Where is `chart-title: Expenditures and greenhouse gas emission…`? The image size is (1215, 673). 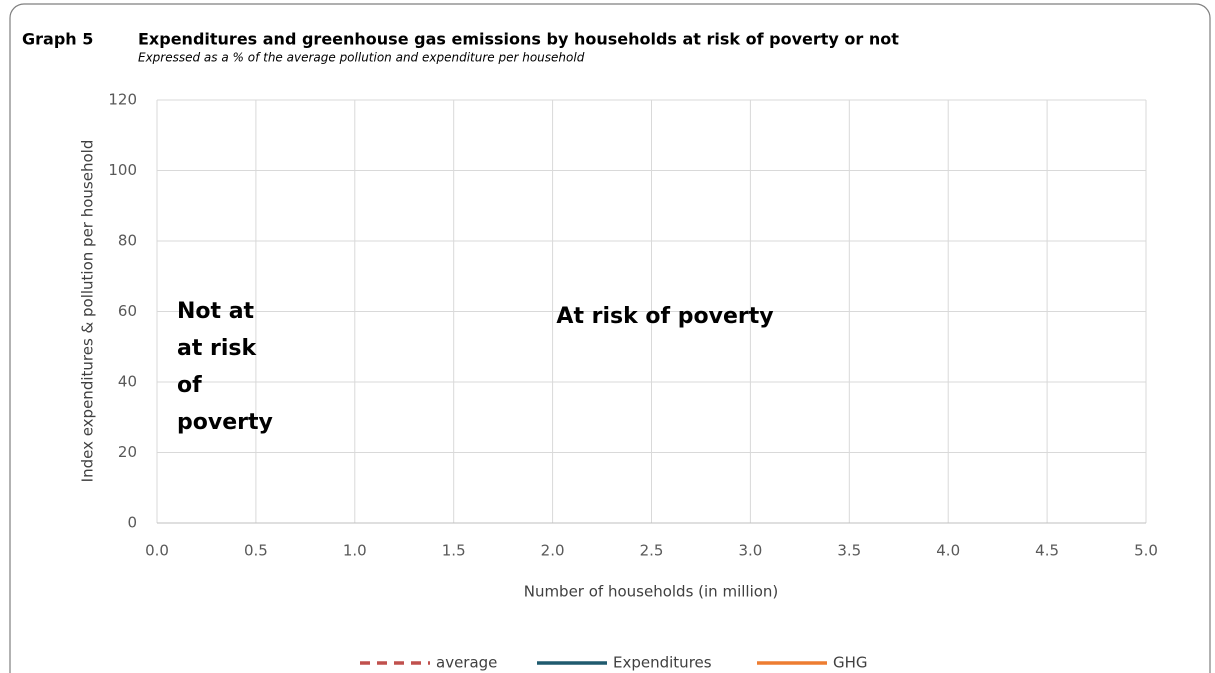 chart-title: Expenditures and greenhouse gas emission… is located at coordinates (518, 39).